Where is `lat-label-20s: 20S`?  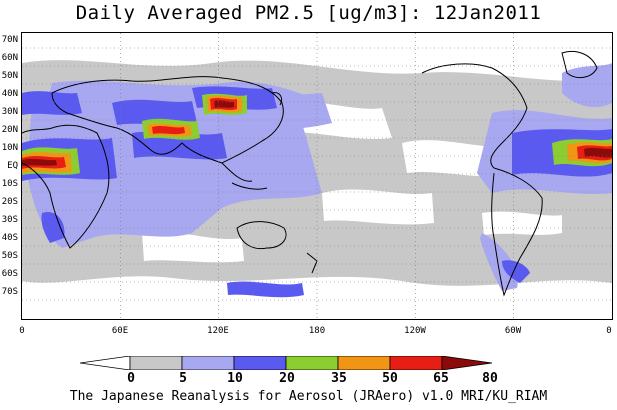
lat-label-20s: 20S is located at coordinates (9, 202).